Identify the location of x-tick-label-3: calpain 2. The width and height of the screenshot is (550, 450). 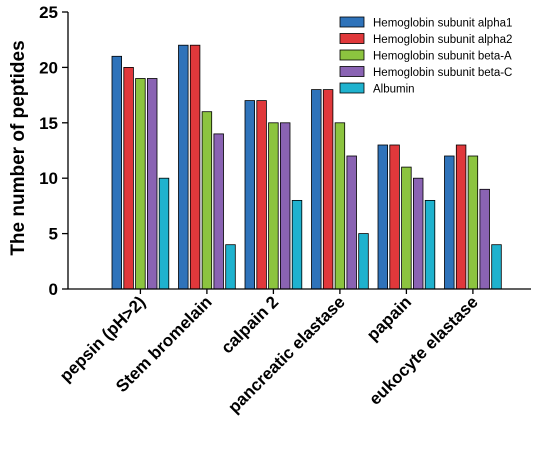
(249, 324).